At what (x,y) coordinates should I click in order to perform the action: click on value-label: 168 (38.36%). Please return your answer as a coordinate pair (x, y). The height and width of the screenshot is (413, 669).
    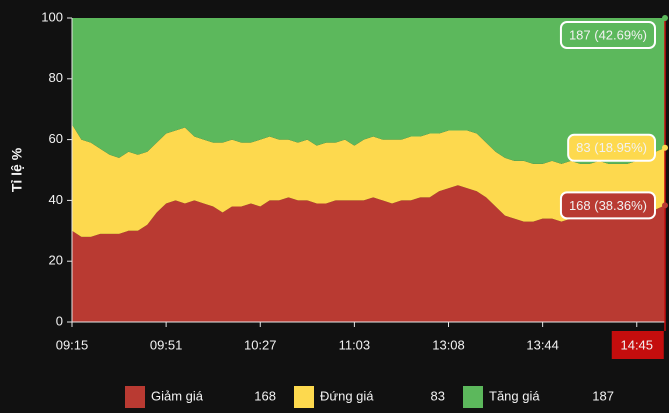
    Looking at the image, I should click on (608, 205).